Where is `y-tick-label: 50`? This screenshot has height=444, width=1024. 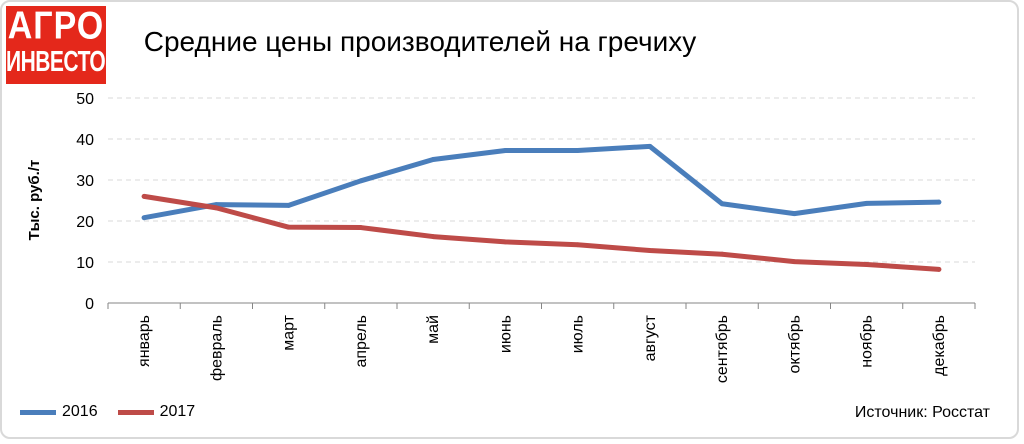
y-tick-label: 50 is located at coordinates (85, 99).